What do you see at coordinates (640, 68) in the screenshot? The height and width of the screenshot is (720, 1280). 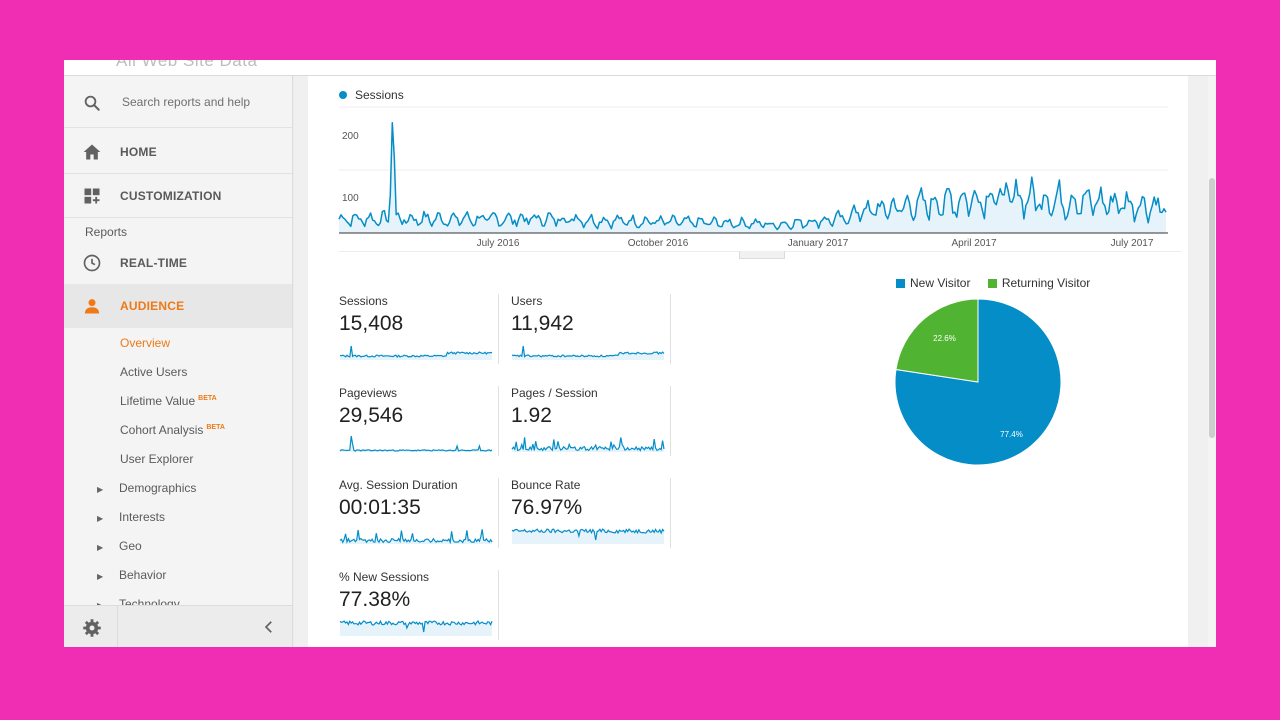 I see `top-bar: All Web Site Data` at bounding box center [640, 68].